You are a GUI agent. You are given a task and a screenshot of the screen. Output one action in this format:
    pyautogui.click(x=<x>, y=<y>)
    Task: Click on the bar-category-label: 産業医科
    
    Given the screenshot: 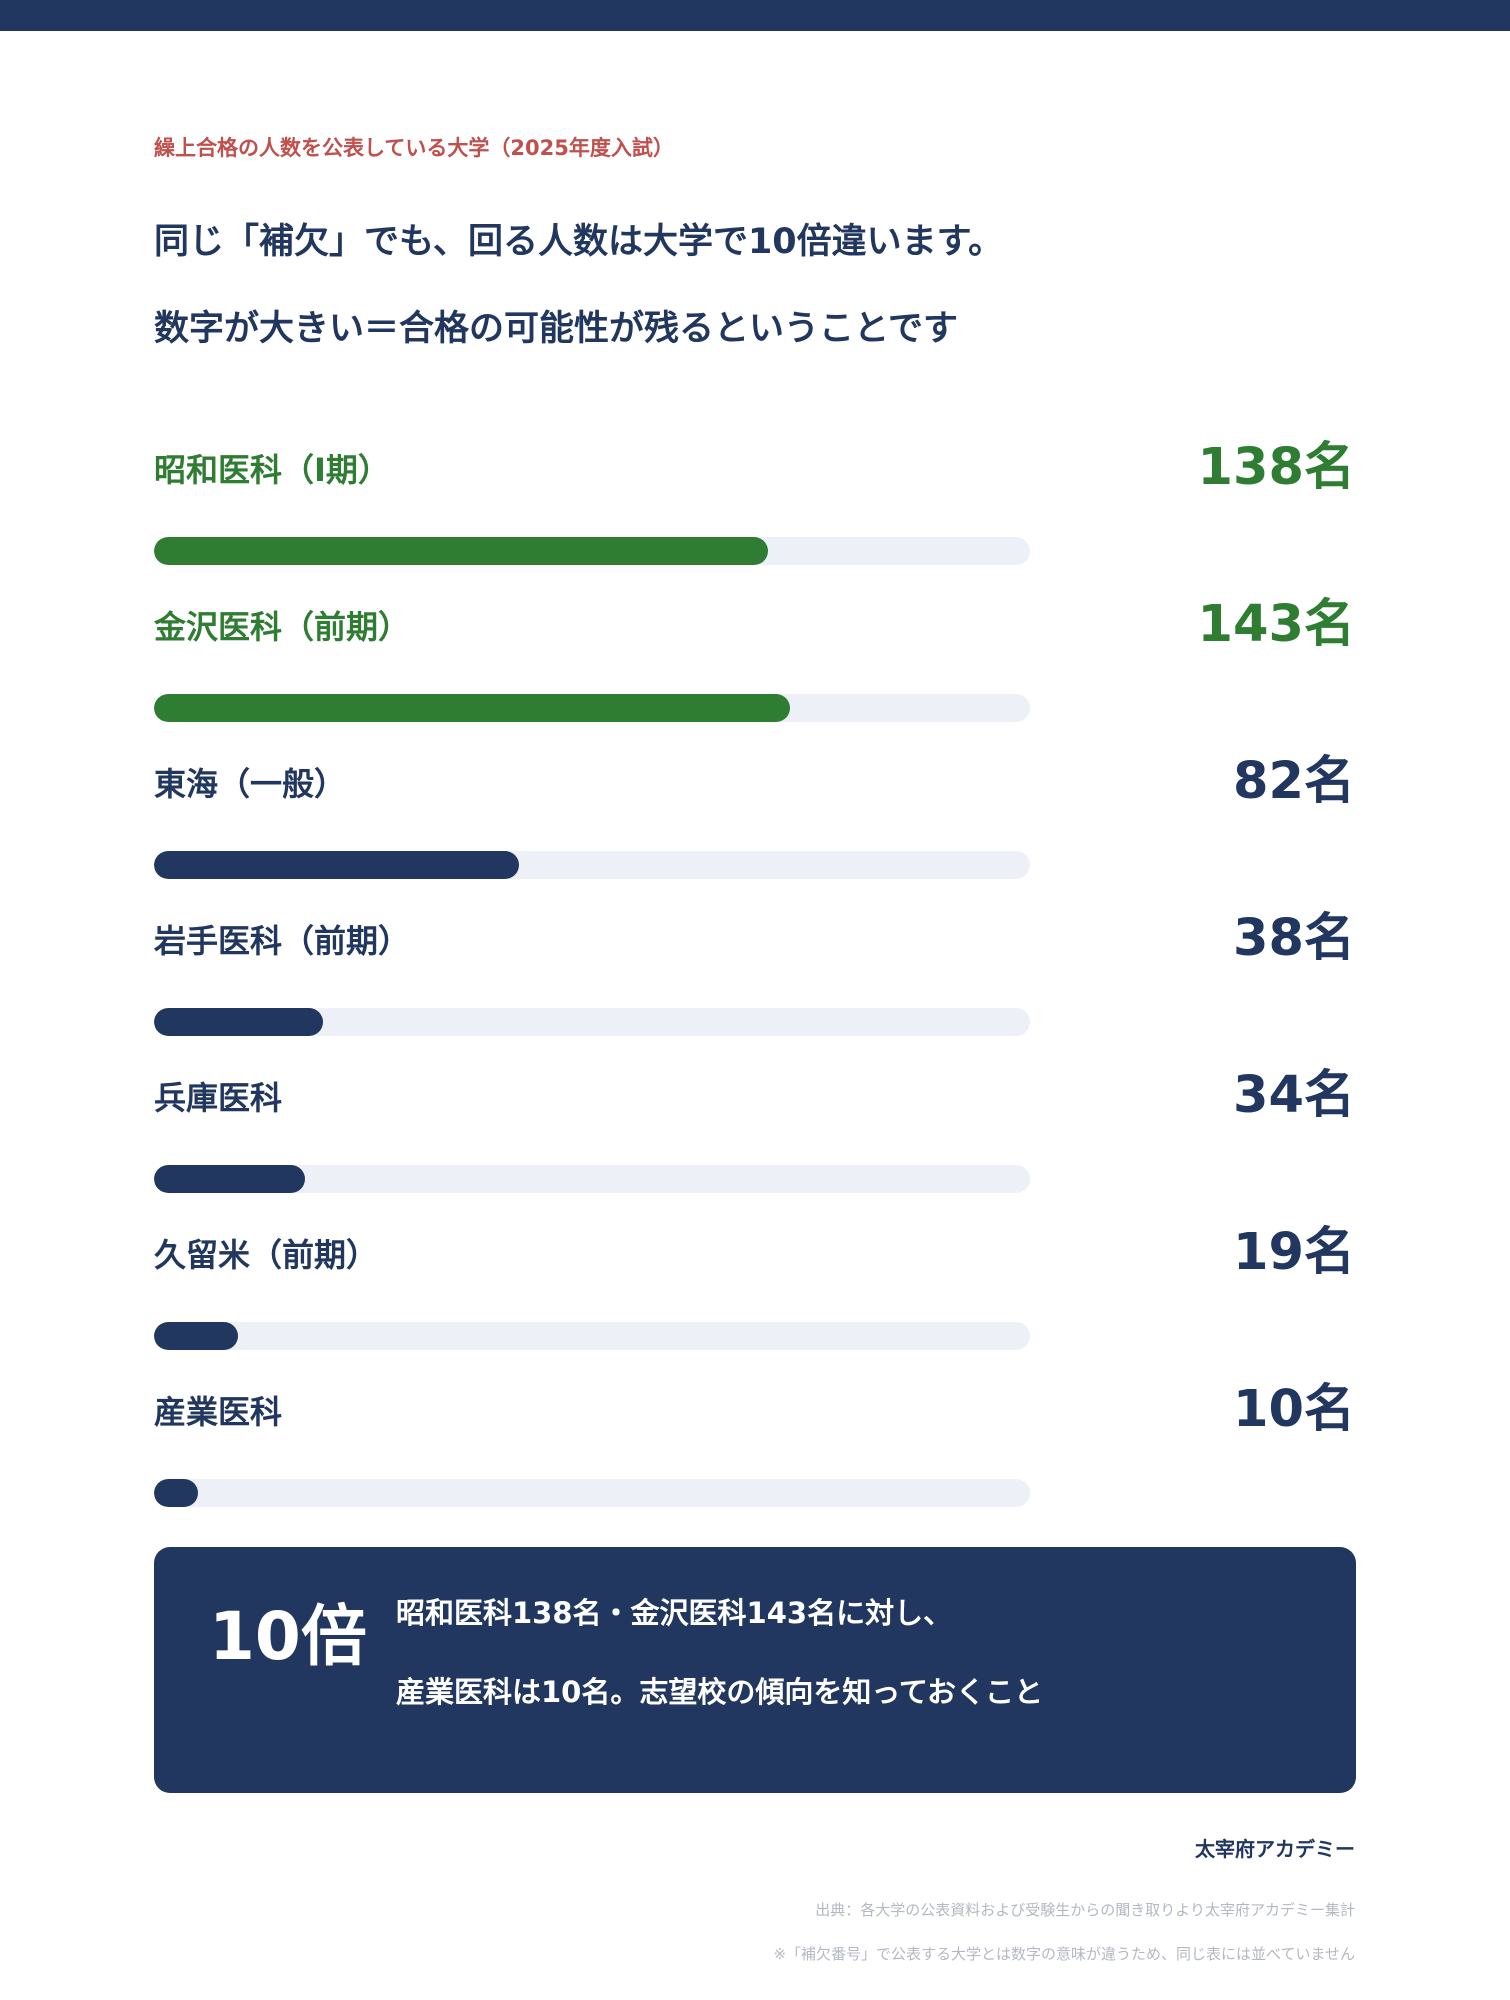 What is the action you would take?
    pyautogui.click(x=218, y=1412)
    